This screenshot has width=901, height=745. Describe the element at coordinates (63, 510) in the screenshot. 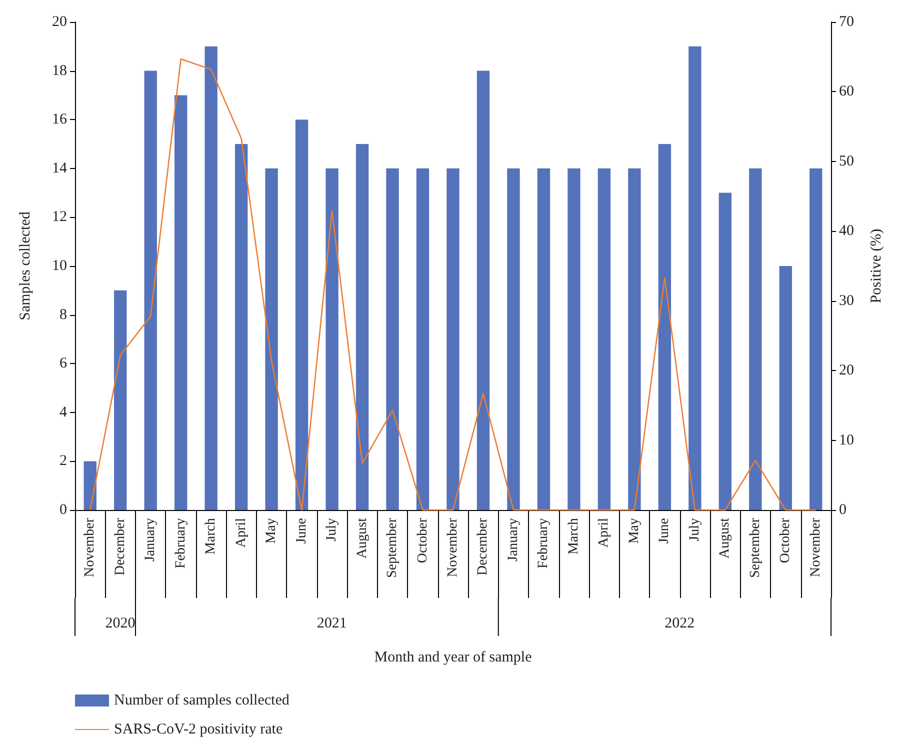

I see `y-tick-label: 0` at that location.